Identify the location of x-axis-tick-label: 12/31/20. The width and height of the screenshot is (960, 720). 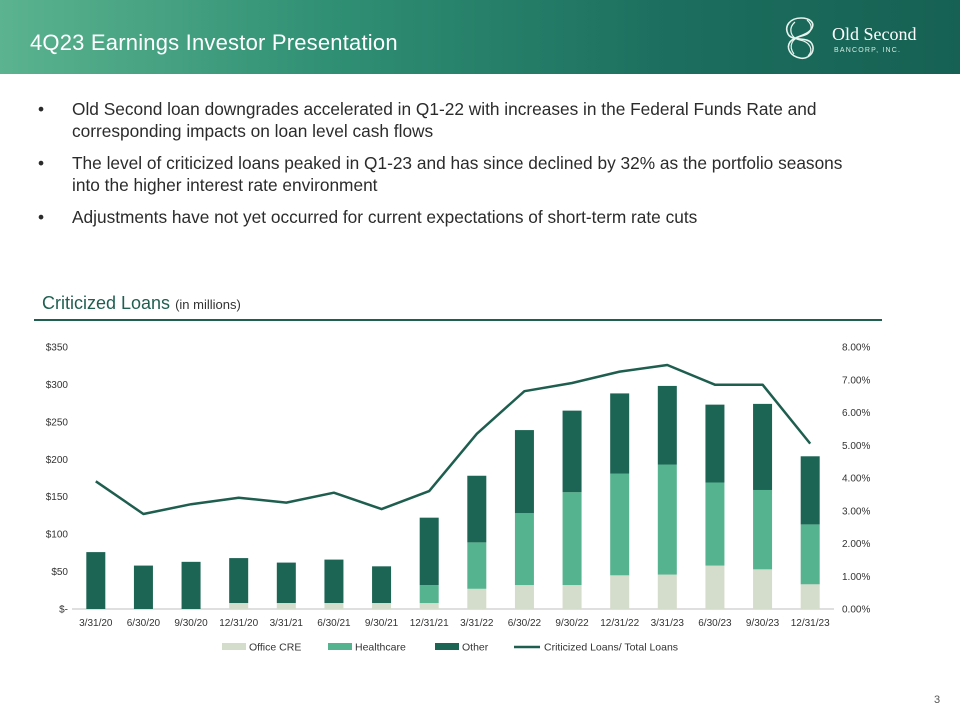
(238, 623).